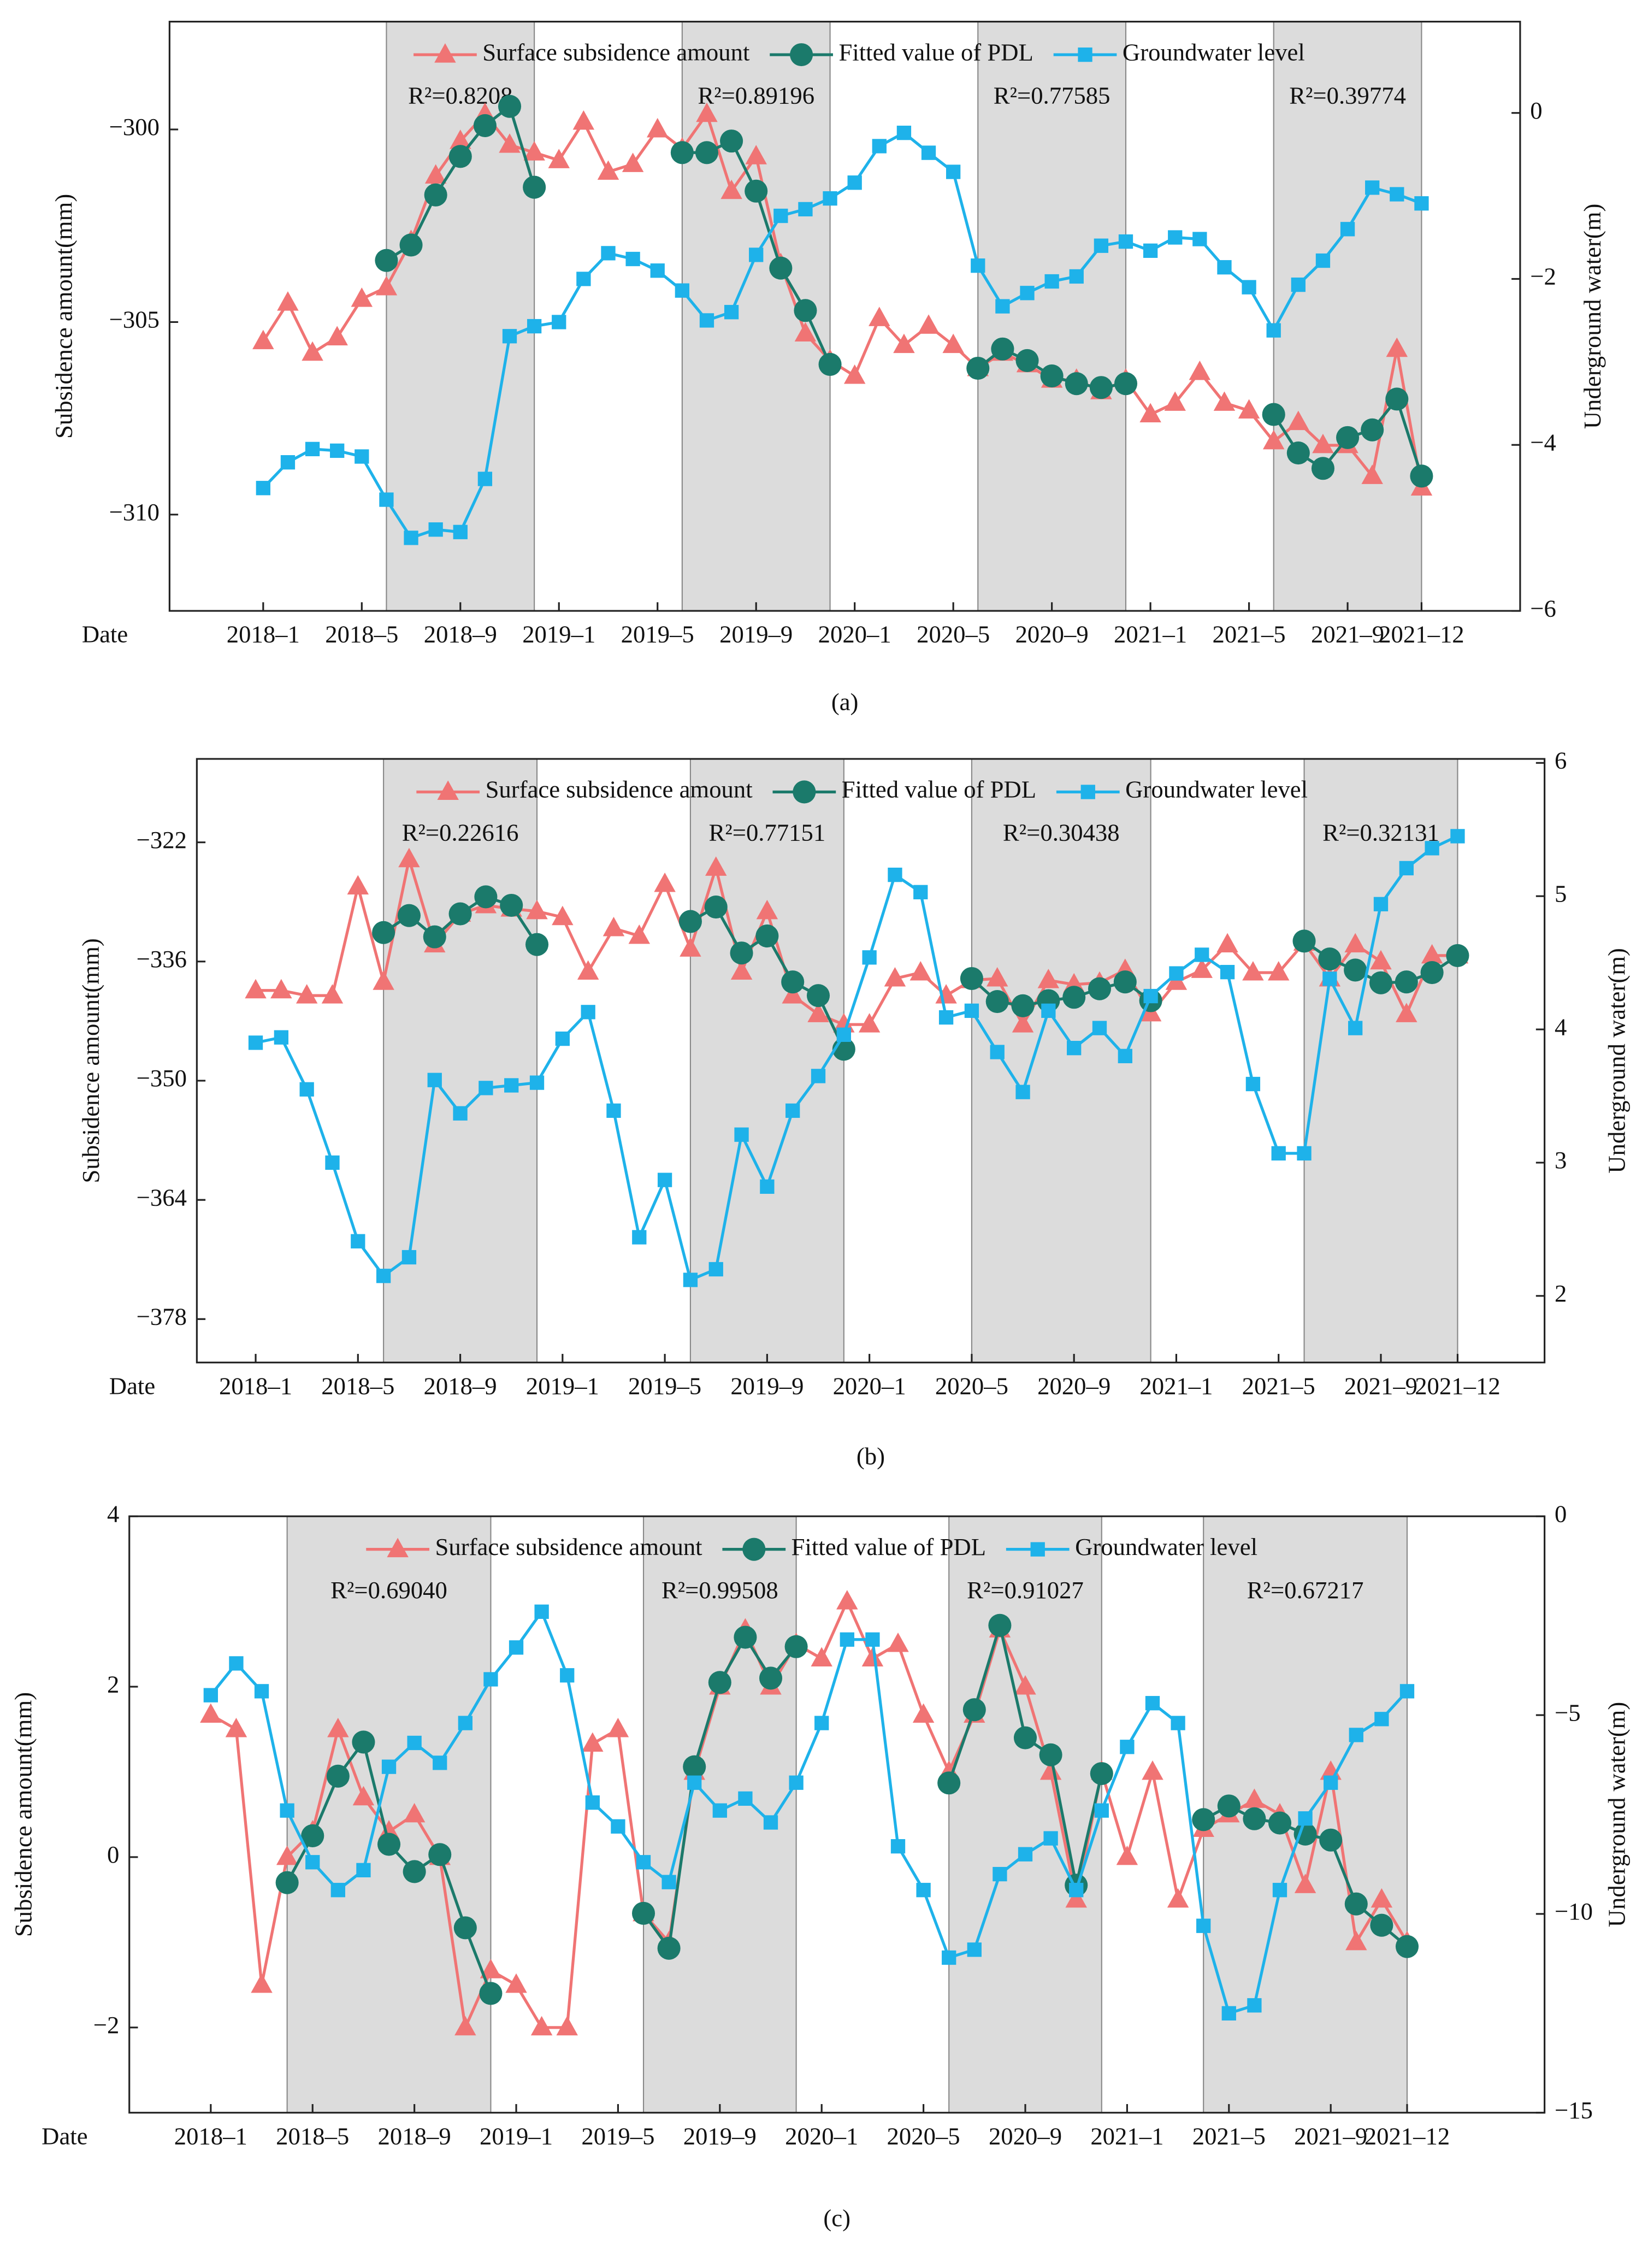  Describe the element at coordinates (162, 839) in the screenshot. I see `y-tick-label: −322` at that location.